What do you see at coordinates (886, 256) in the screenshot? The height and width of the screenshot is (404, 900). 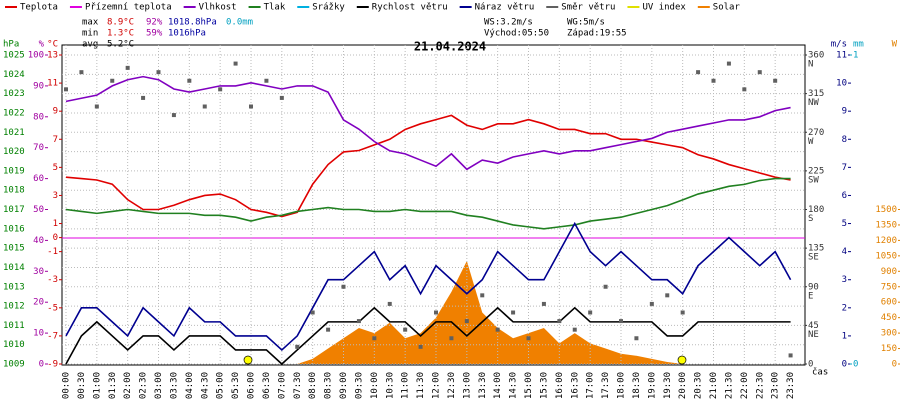 I see `y-tick-label: 1050` at bounding box center [886, 256].